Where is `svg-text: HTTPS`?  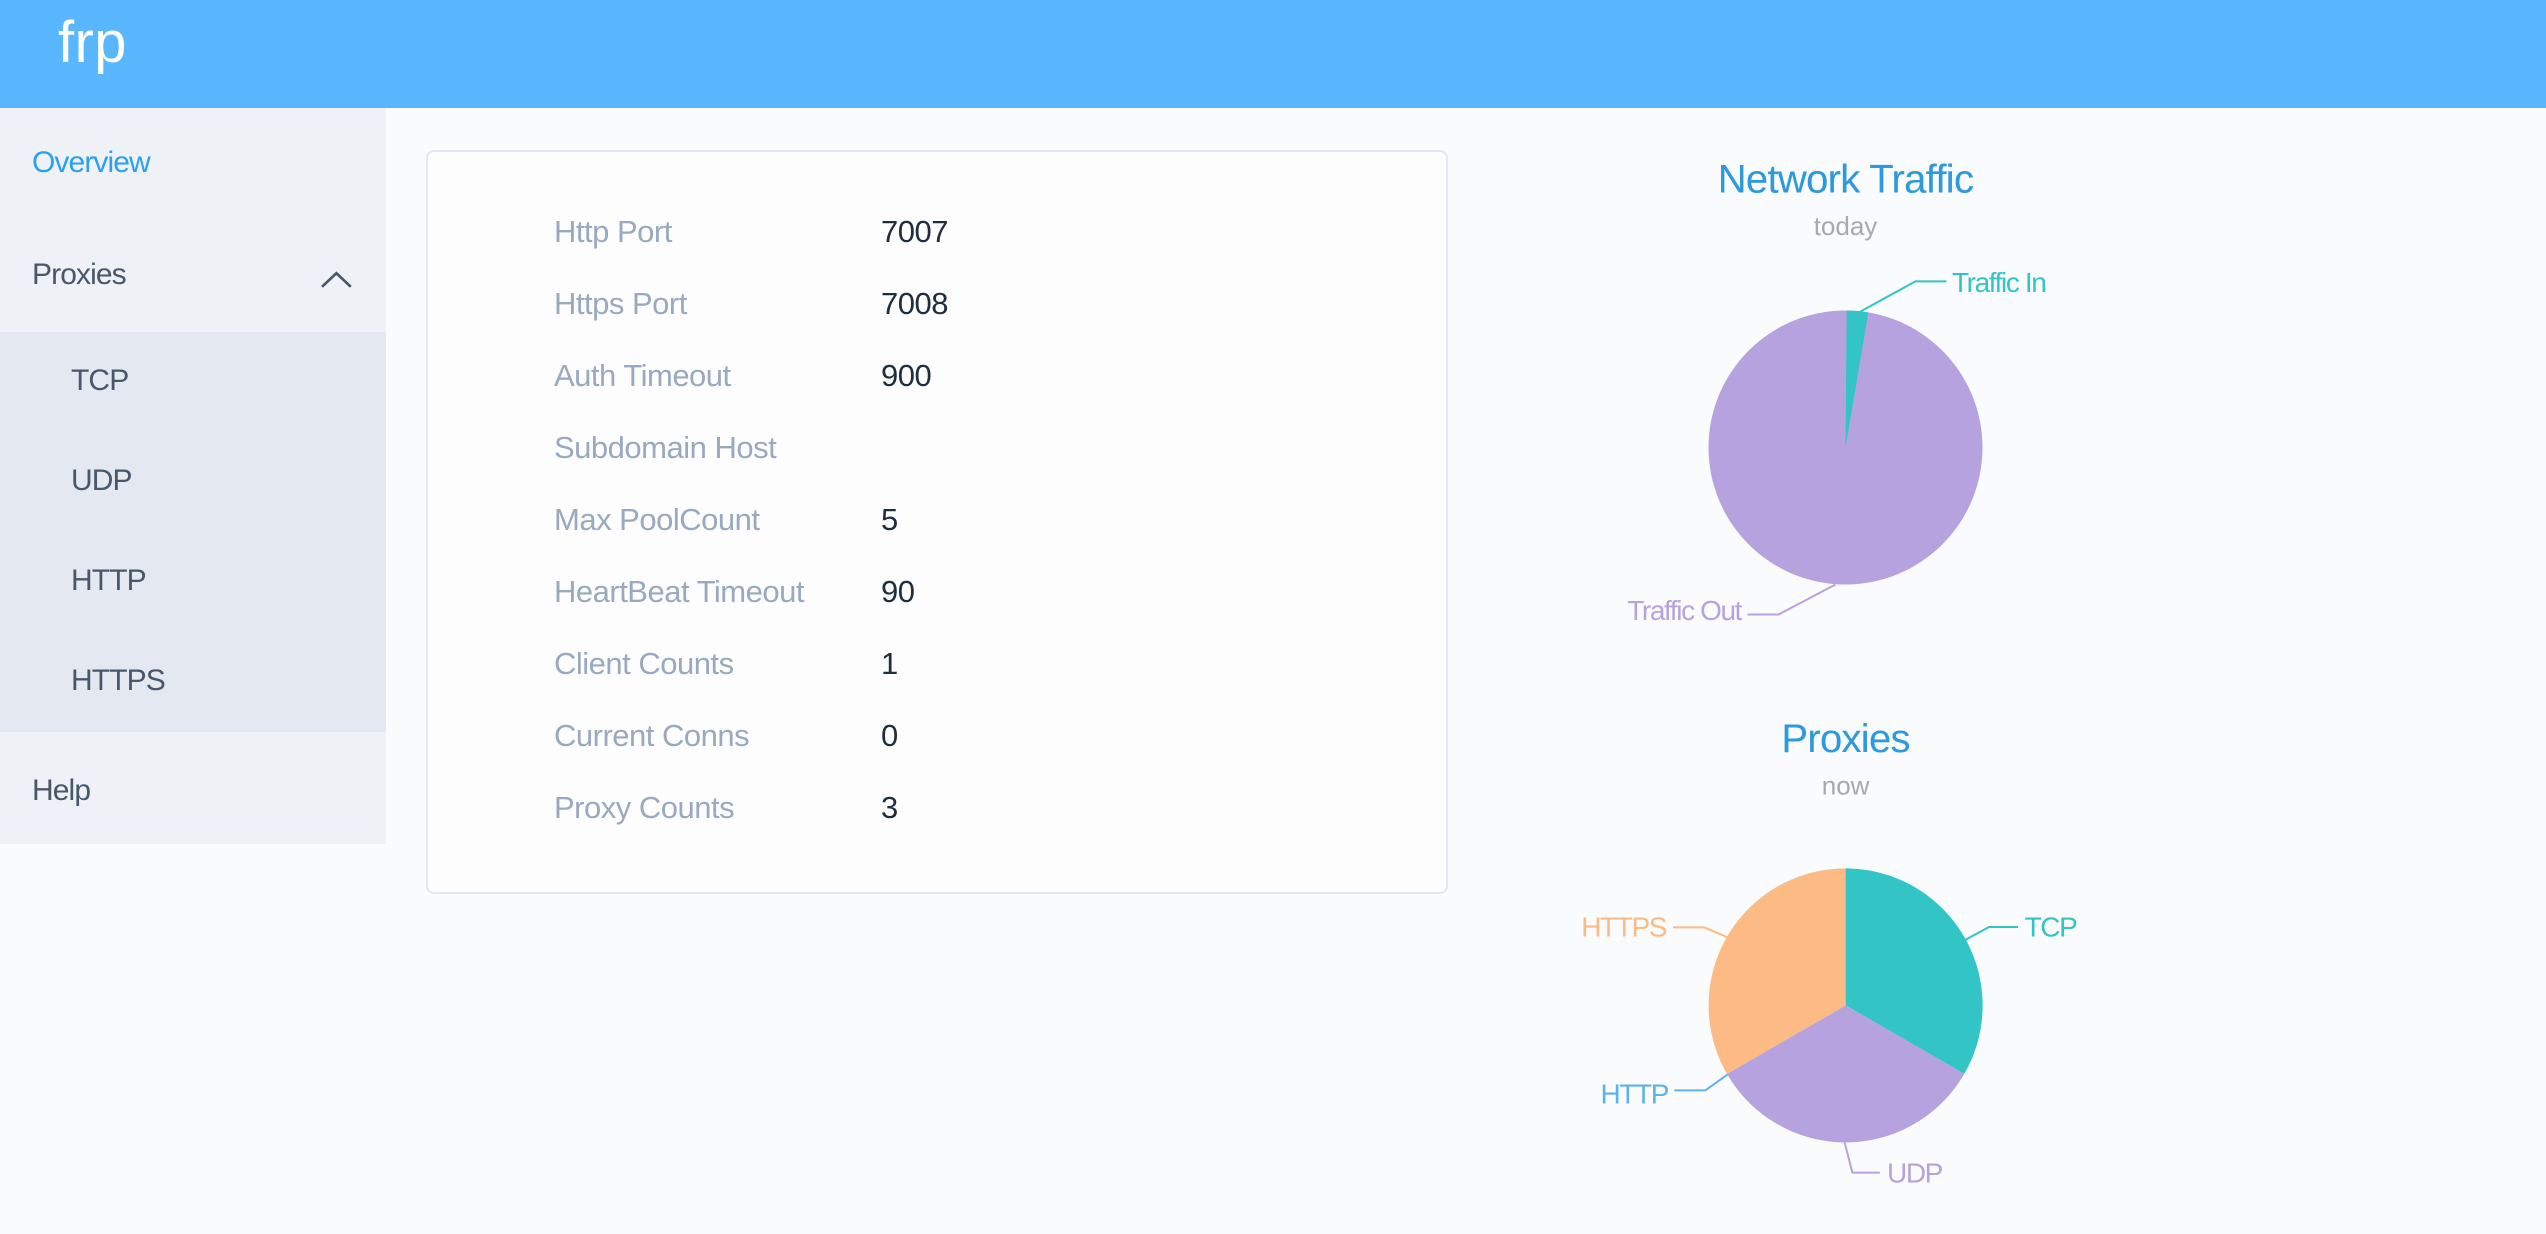
svg-text: HTTPS is located at coordinates (1624, 927).